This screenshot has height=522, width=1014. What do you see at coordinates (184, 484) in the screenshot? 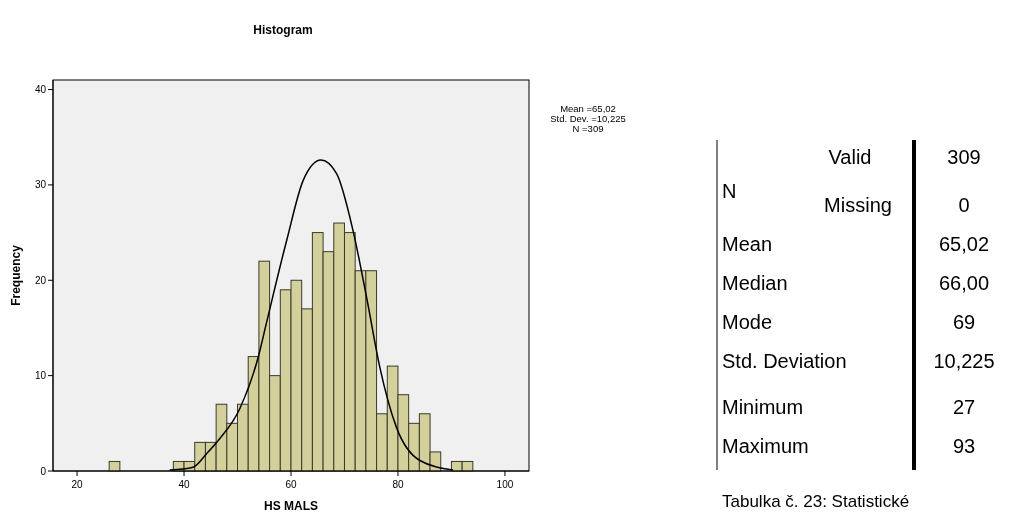
I see `x-tick-label: 40` at bounding box center [184, 484].